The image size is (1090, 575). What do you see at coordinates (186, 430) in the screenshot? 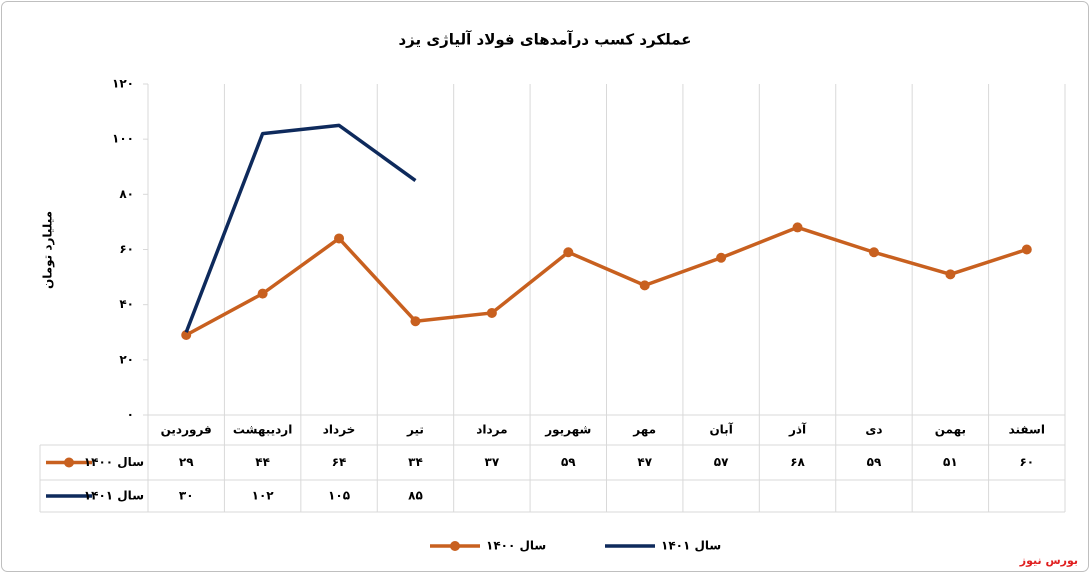
I see `x-tick-label: فروردین` at bounding box center [186, 430].